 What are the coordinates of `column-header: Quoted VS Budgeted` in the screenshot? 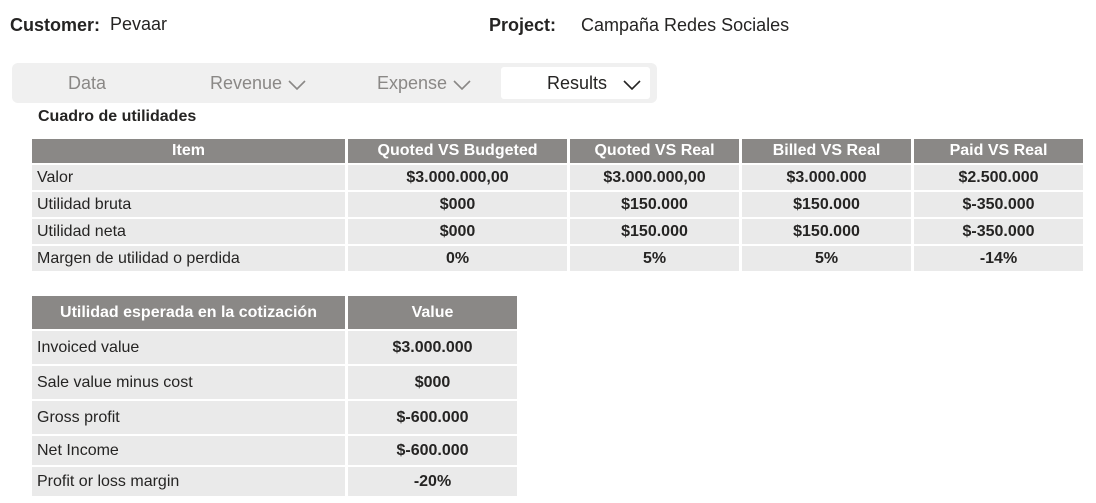 It's located at (457, 151).